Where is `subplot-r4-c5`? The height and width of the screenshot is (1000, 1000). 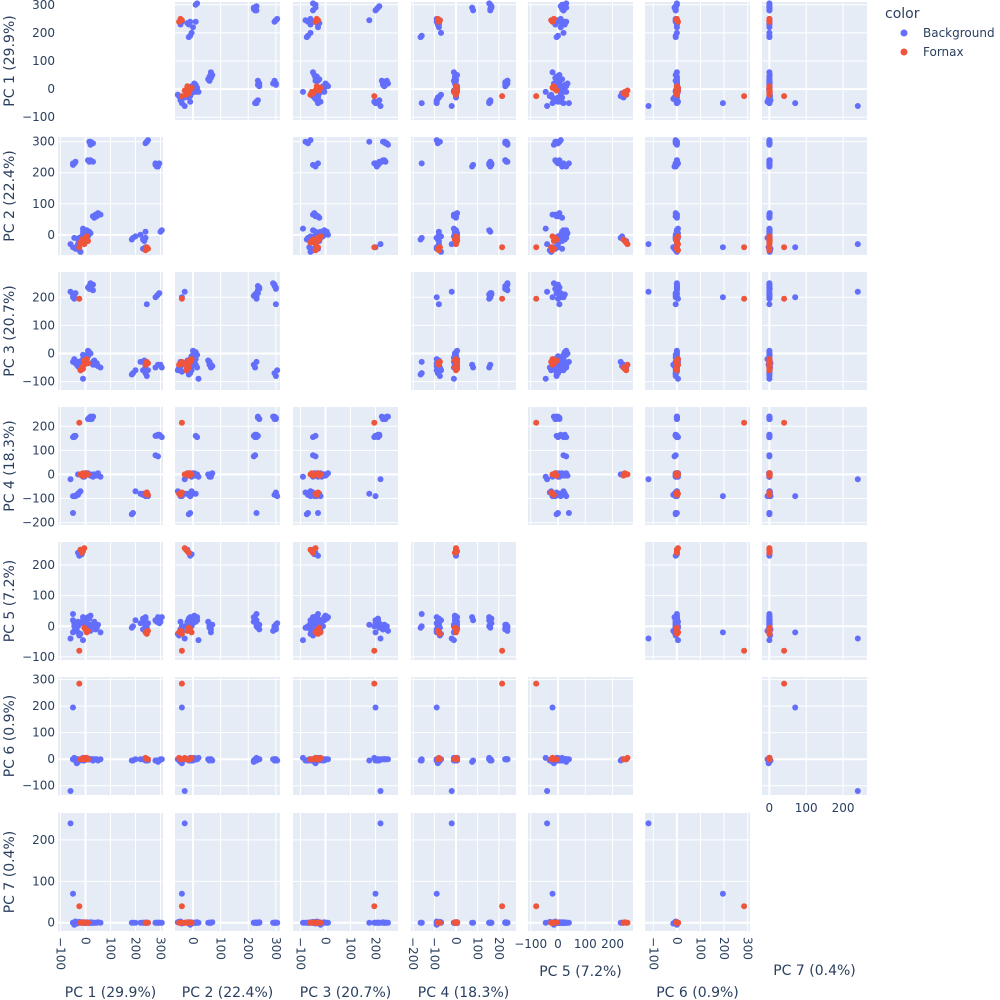
subplot-r4-c5 is located at coordinates (580, 466).